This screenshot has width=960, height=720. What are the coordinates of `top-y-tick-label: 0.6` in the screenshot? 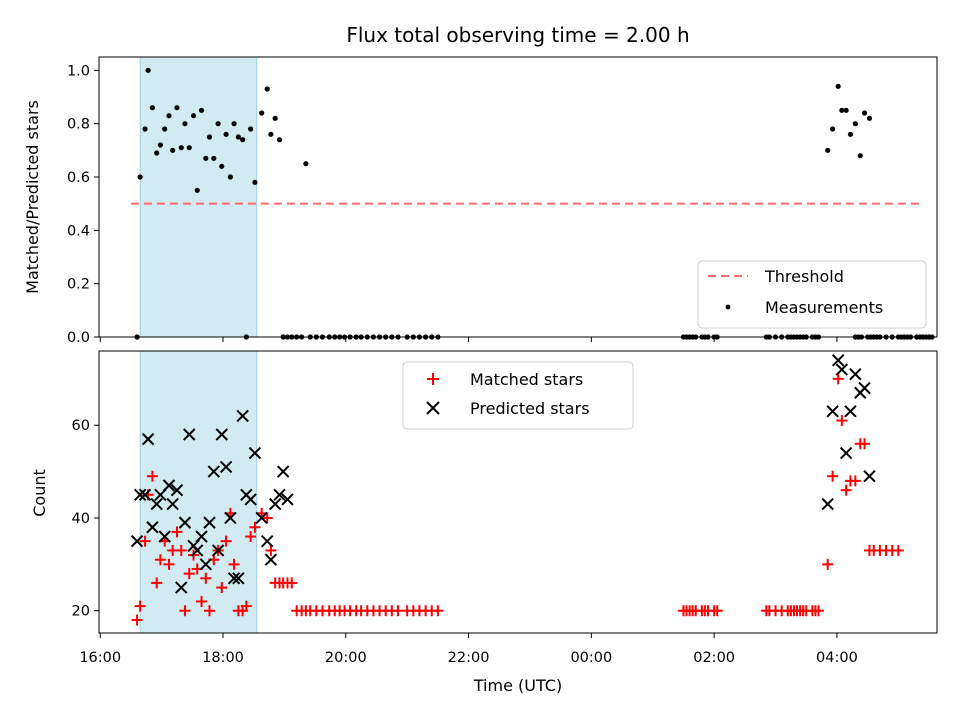 It's located at (78, 178).